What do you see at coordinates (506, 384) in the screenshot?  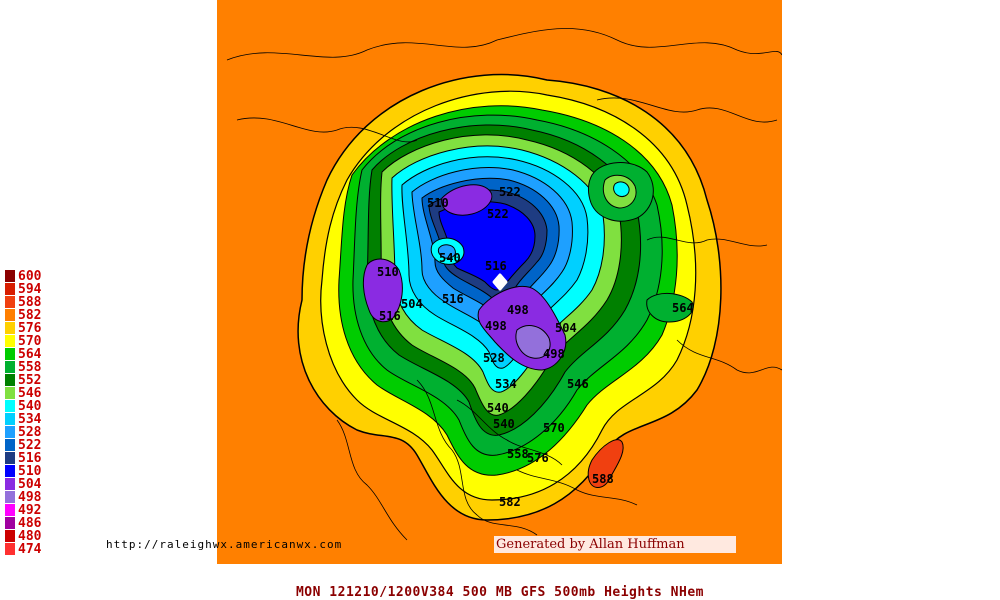 I see `contour-label: 534` at bounding box center [506, 384].